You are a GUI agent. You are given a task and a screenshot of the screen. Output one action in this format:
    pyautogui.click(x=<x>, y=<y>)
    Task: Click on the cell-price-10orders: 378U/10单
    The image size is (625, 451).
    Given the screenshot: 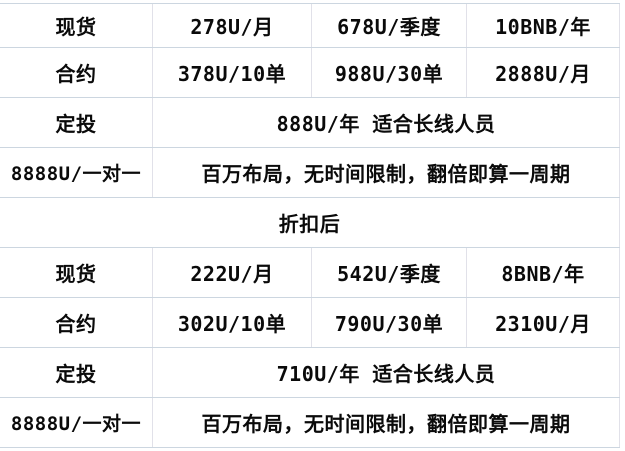 What is the action you would take?
    pyautogui.click(x=232, y=72)
    